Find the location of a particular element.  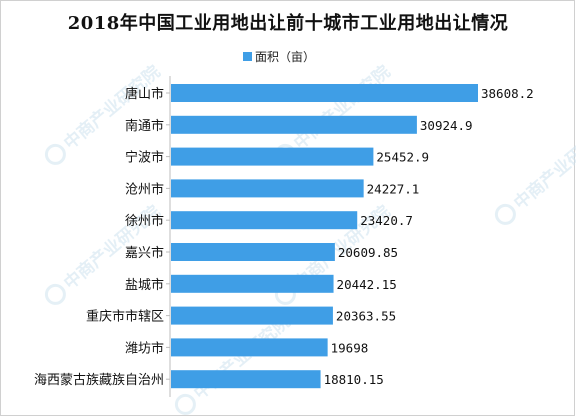

value-label: 25452.9 is located at coordinates (402, 157).